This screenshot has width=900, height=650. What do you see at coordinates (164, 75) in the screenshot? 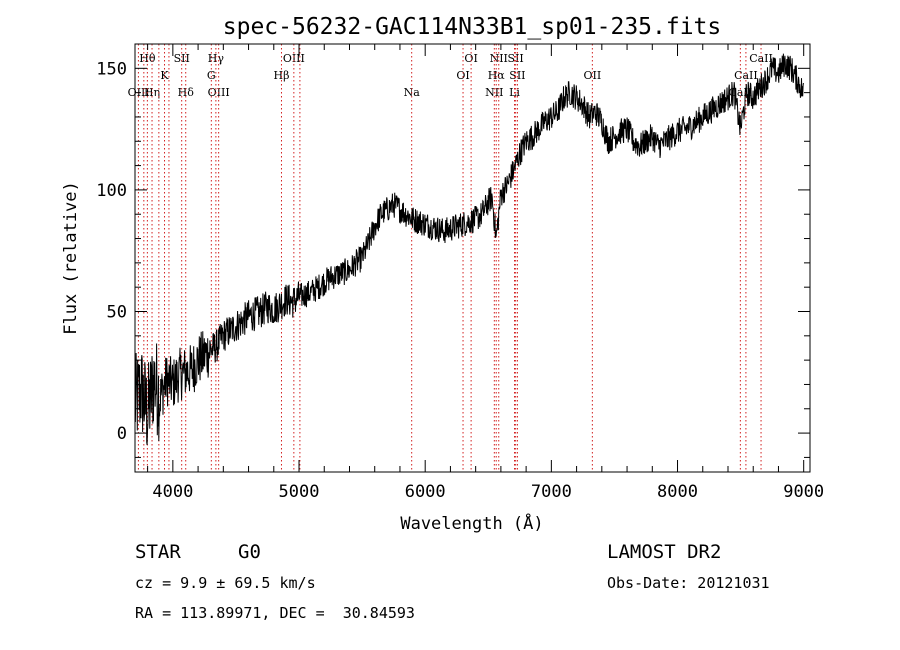
I see `emission-line-label: K` at bounding box center [164, 75].